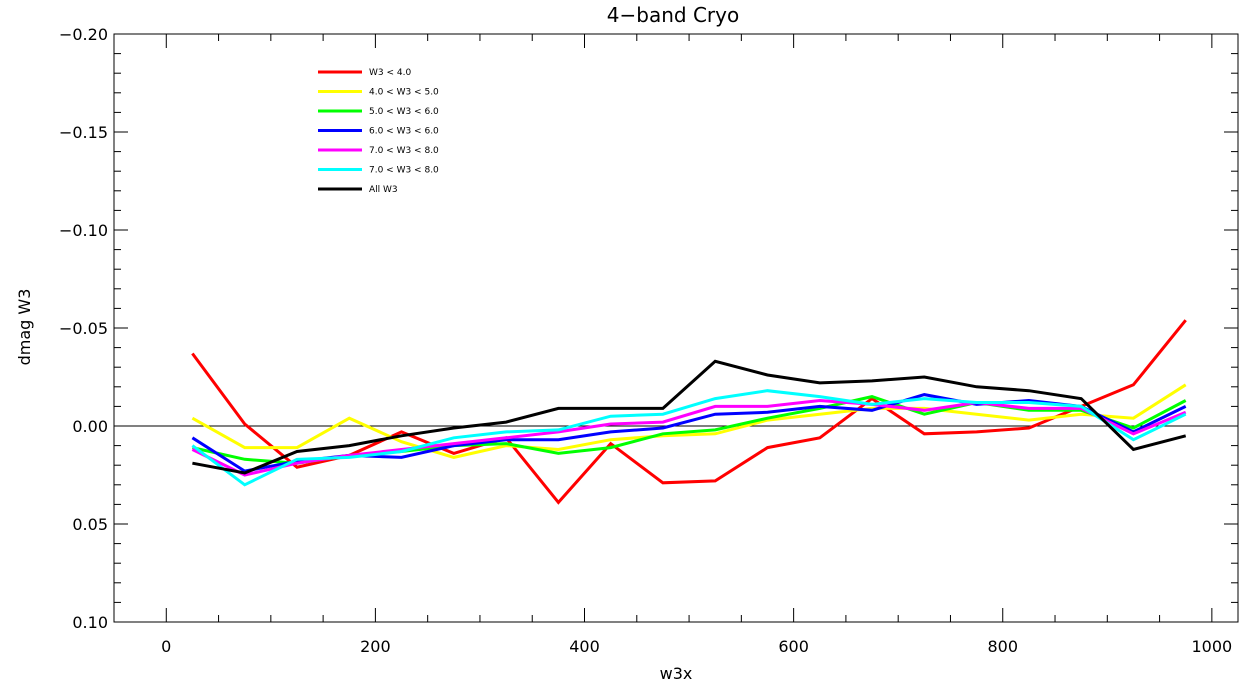 This screenshot has width=1247, height=689. Describe the element at coordinates (166, 646) in the screenshot. I see `x-tick-label: 0` at that location.